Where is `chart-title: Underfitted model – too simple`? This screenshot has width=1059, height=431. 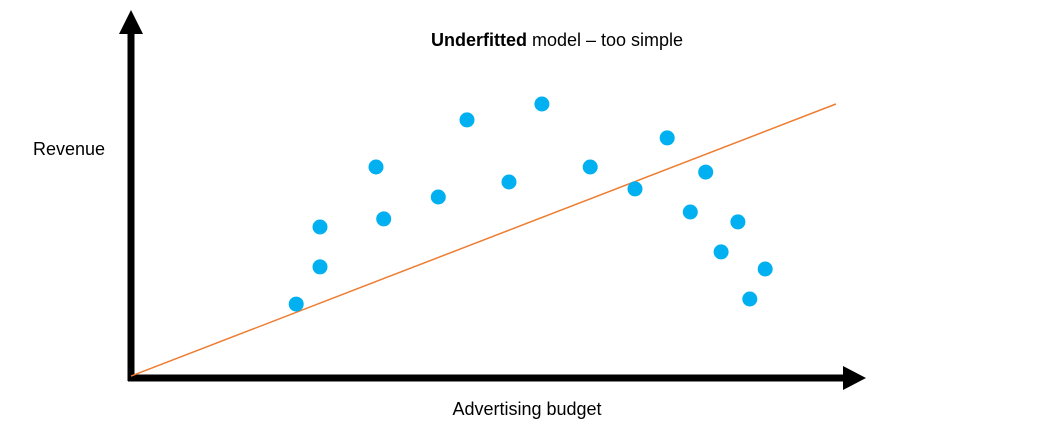
chart-title: Underfitted model – too simple is located at coordinates (557, 40).